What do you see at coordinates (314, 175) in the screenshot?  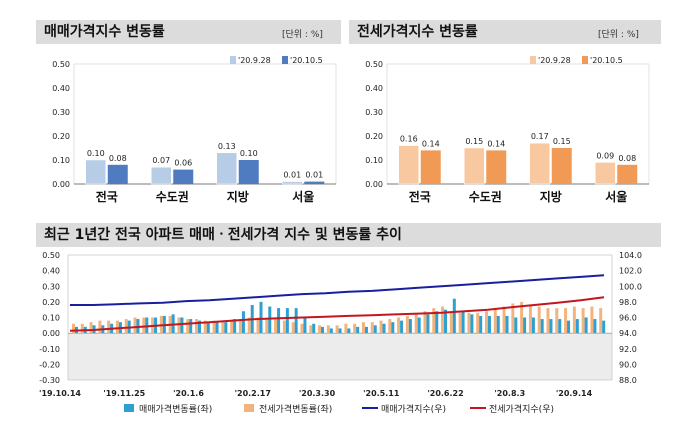 I see `value-label-0-1-3: 0.01` at bounding box center [314, 175].